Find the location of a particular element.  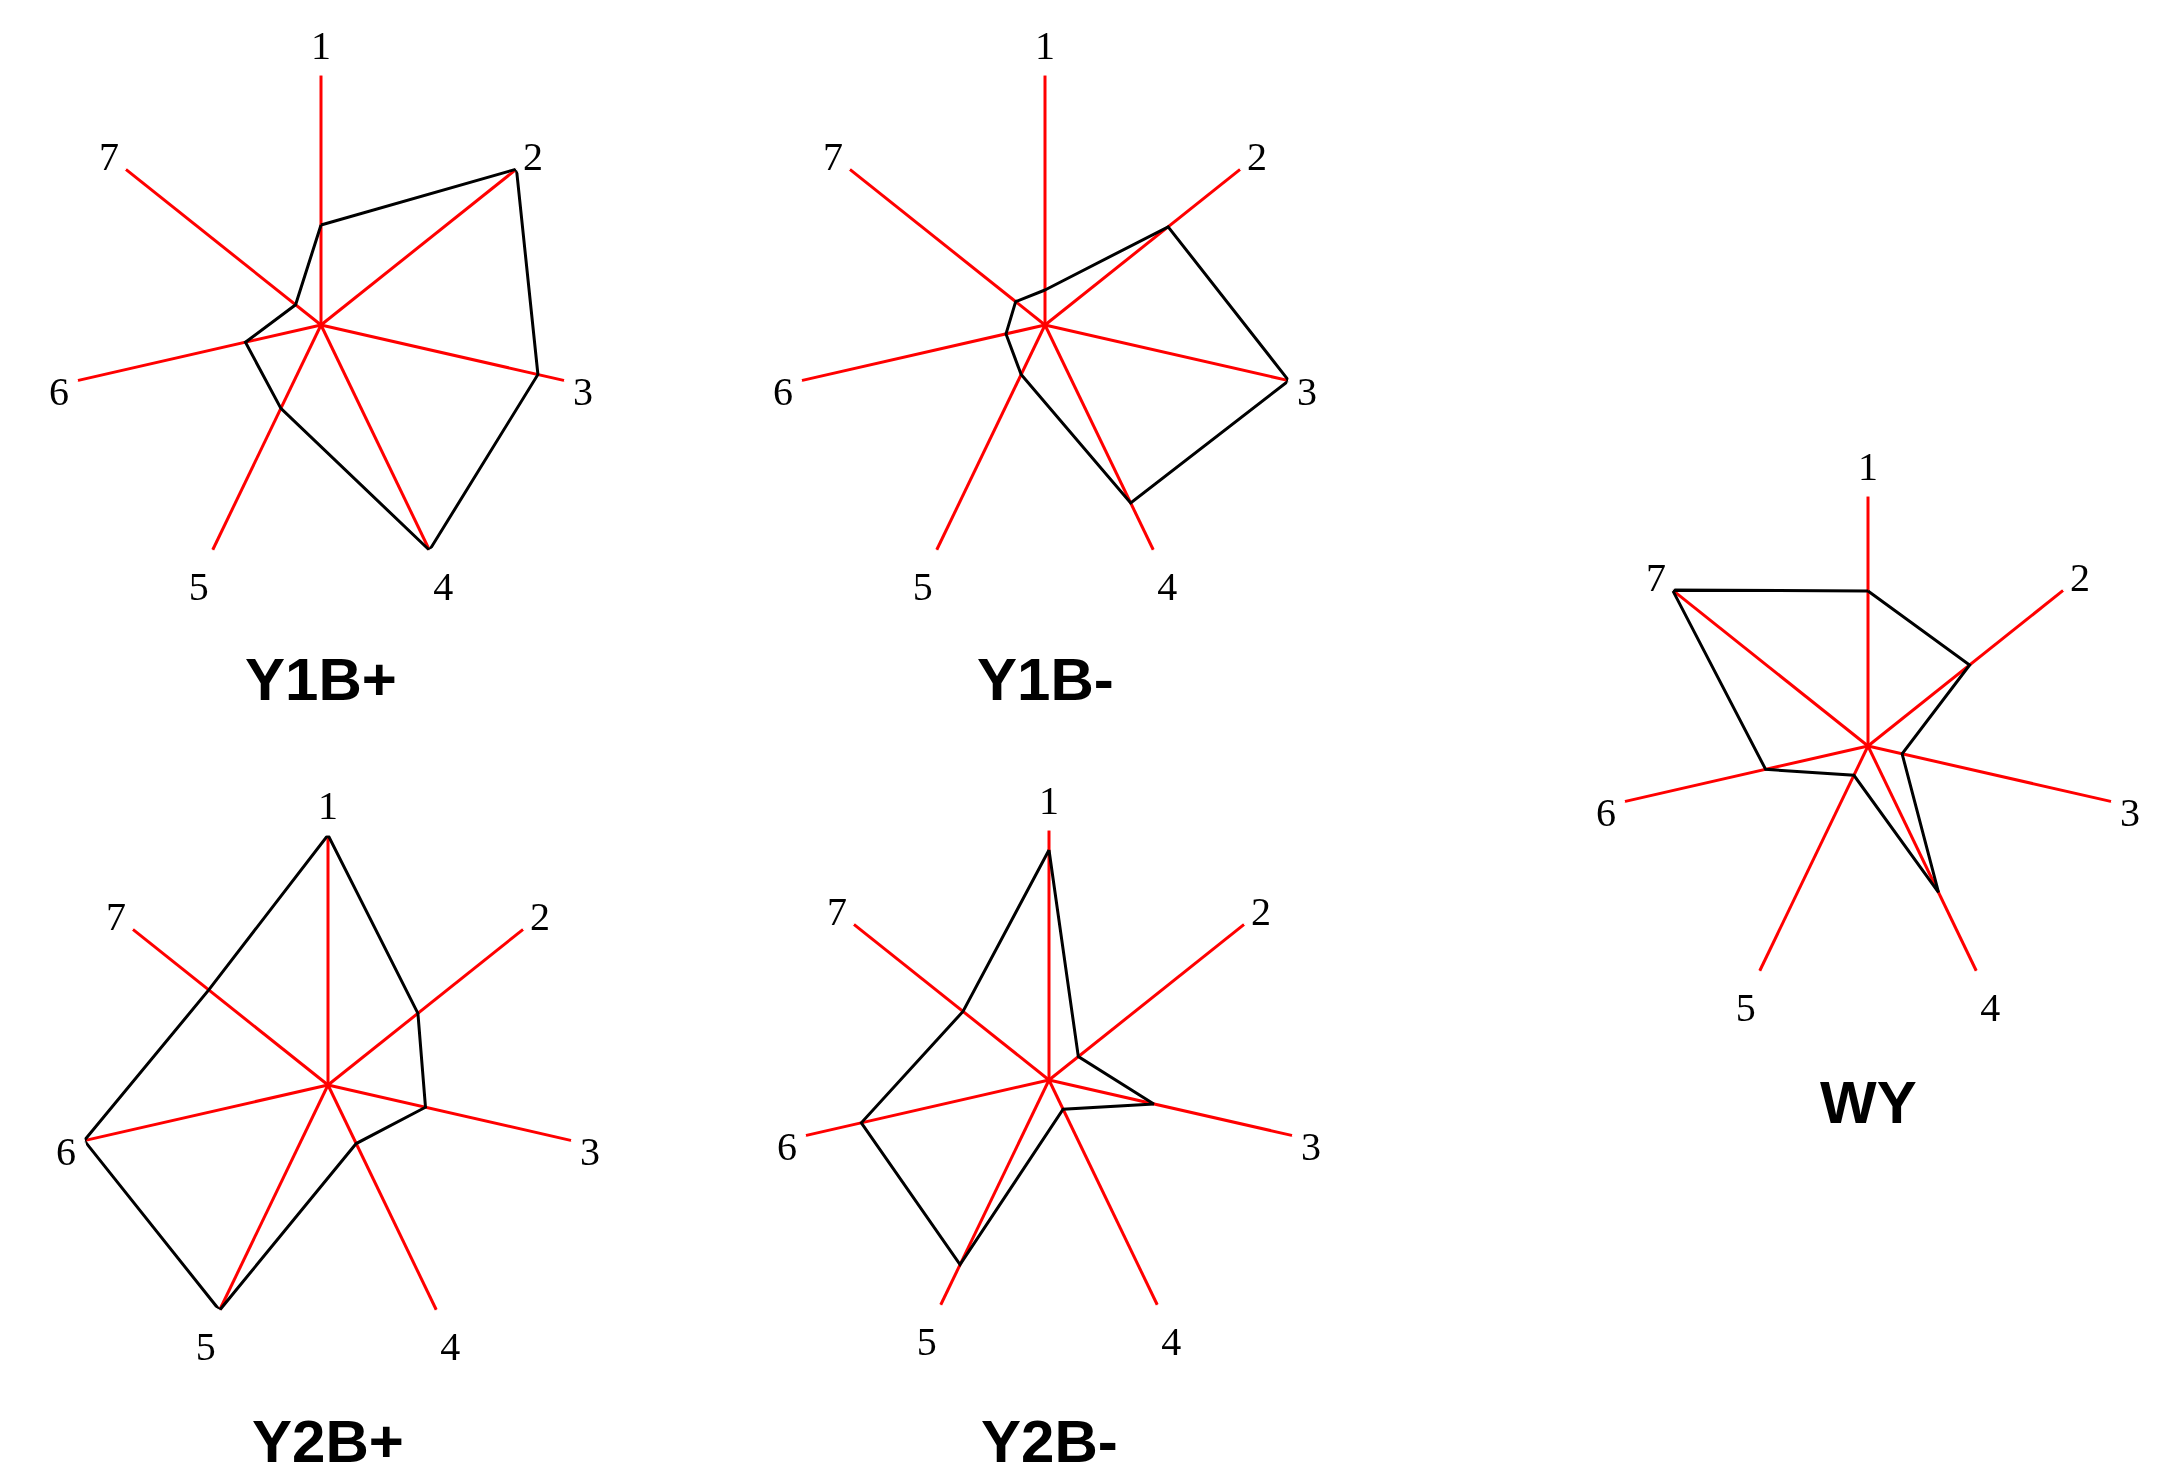

text: Y2B- is located at coordinates (1049, 1441).